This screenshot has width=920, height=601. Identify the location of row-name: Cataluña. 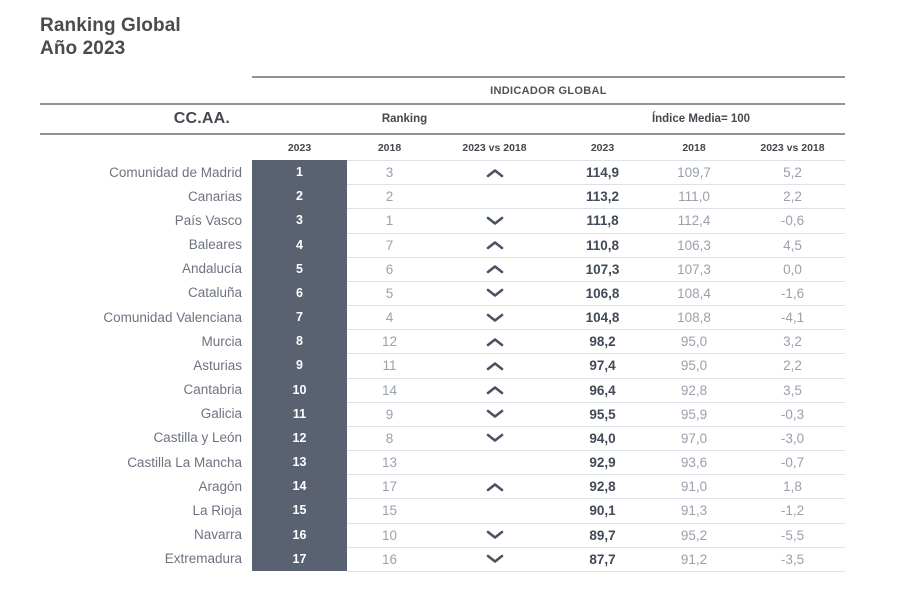
(214, 293).